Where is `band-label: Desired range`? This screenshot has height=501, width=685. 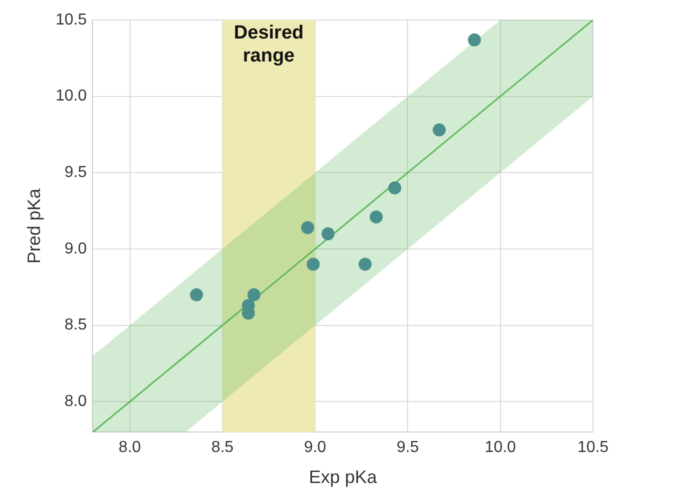 band-label: Desired range is located at coordinates (269, 44).